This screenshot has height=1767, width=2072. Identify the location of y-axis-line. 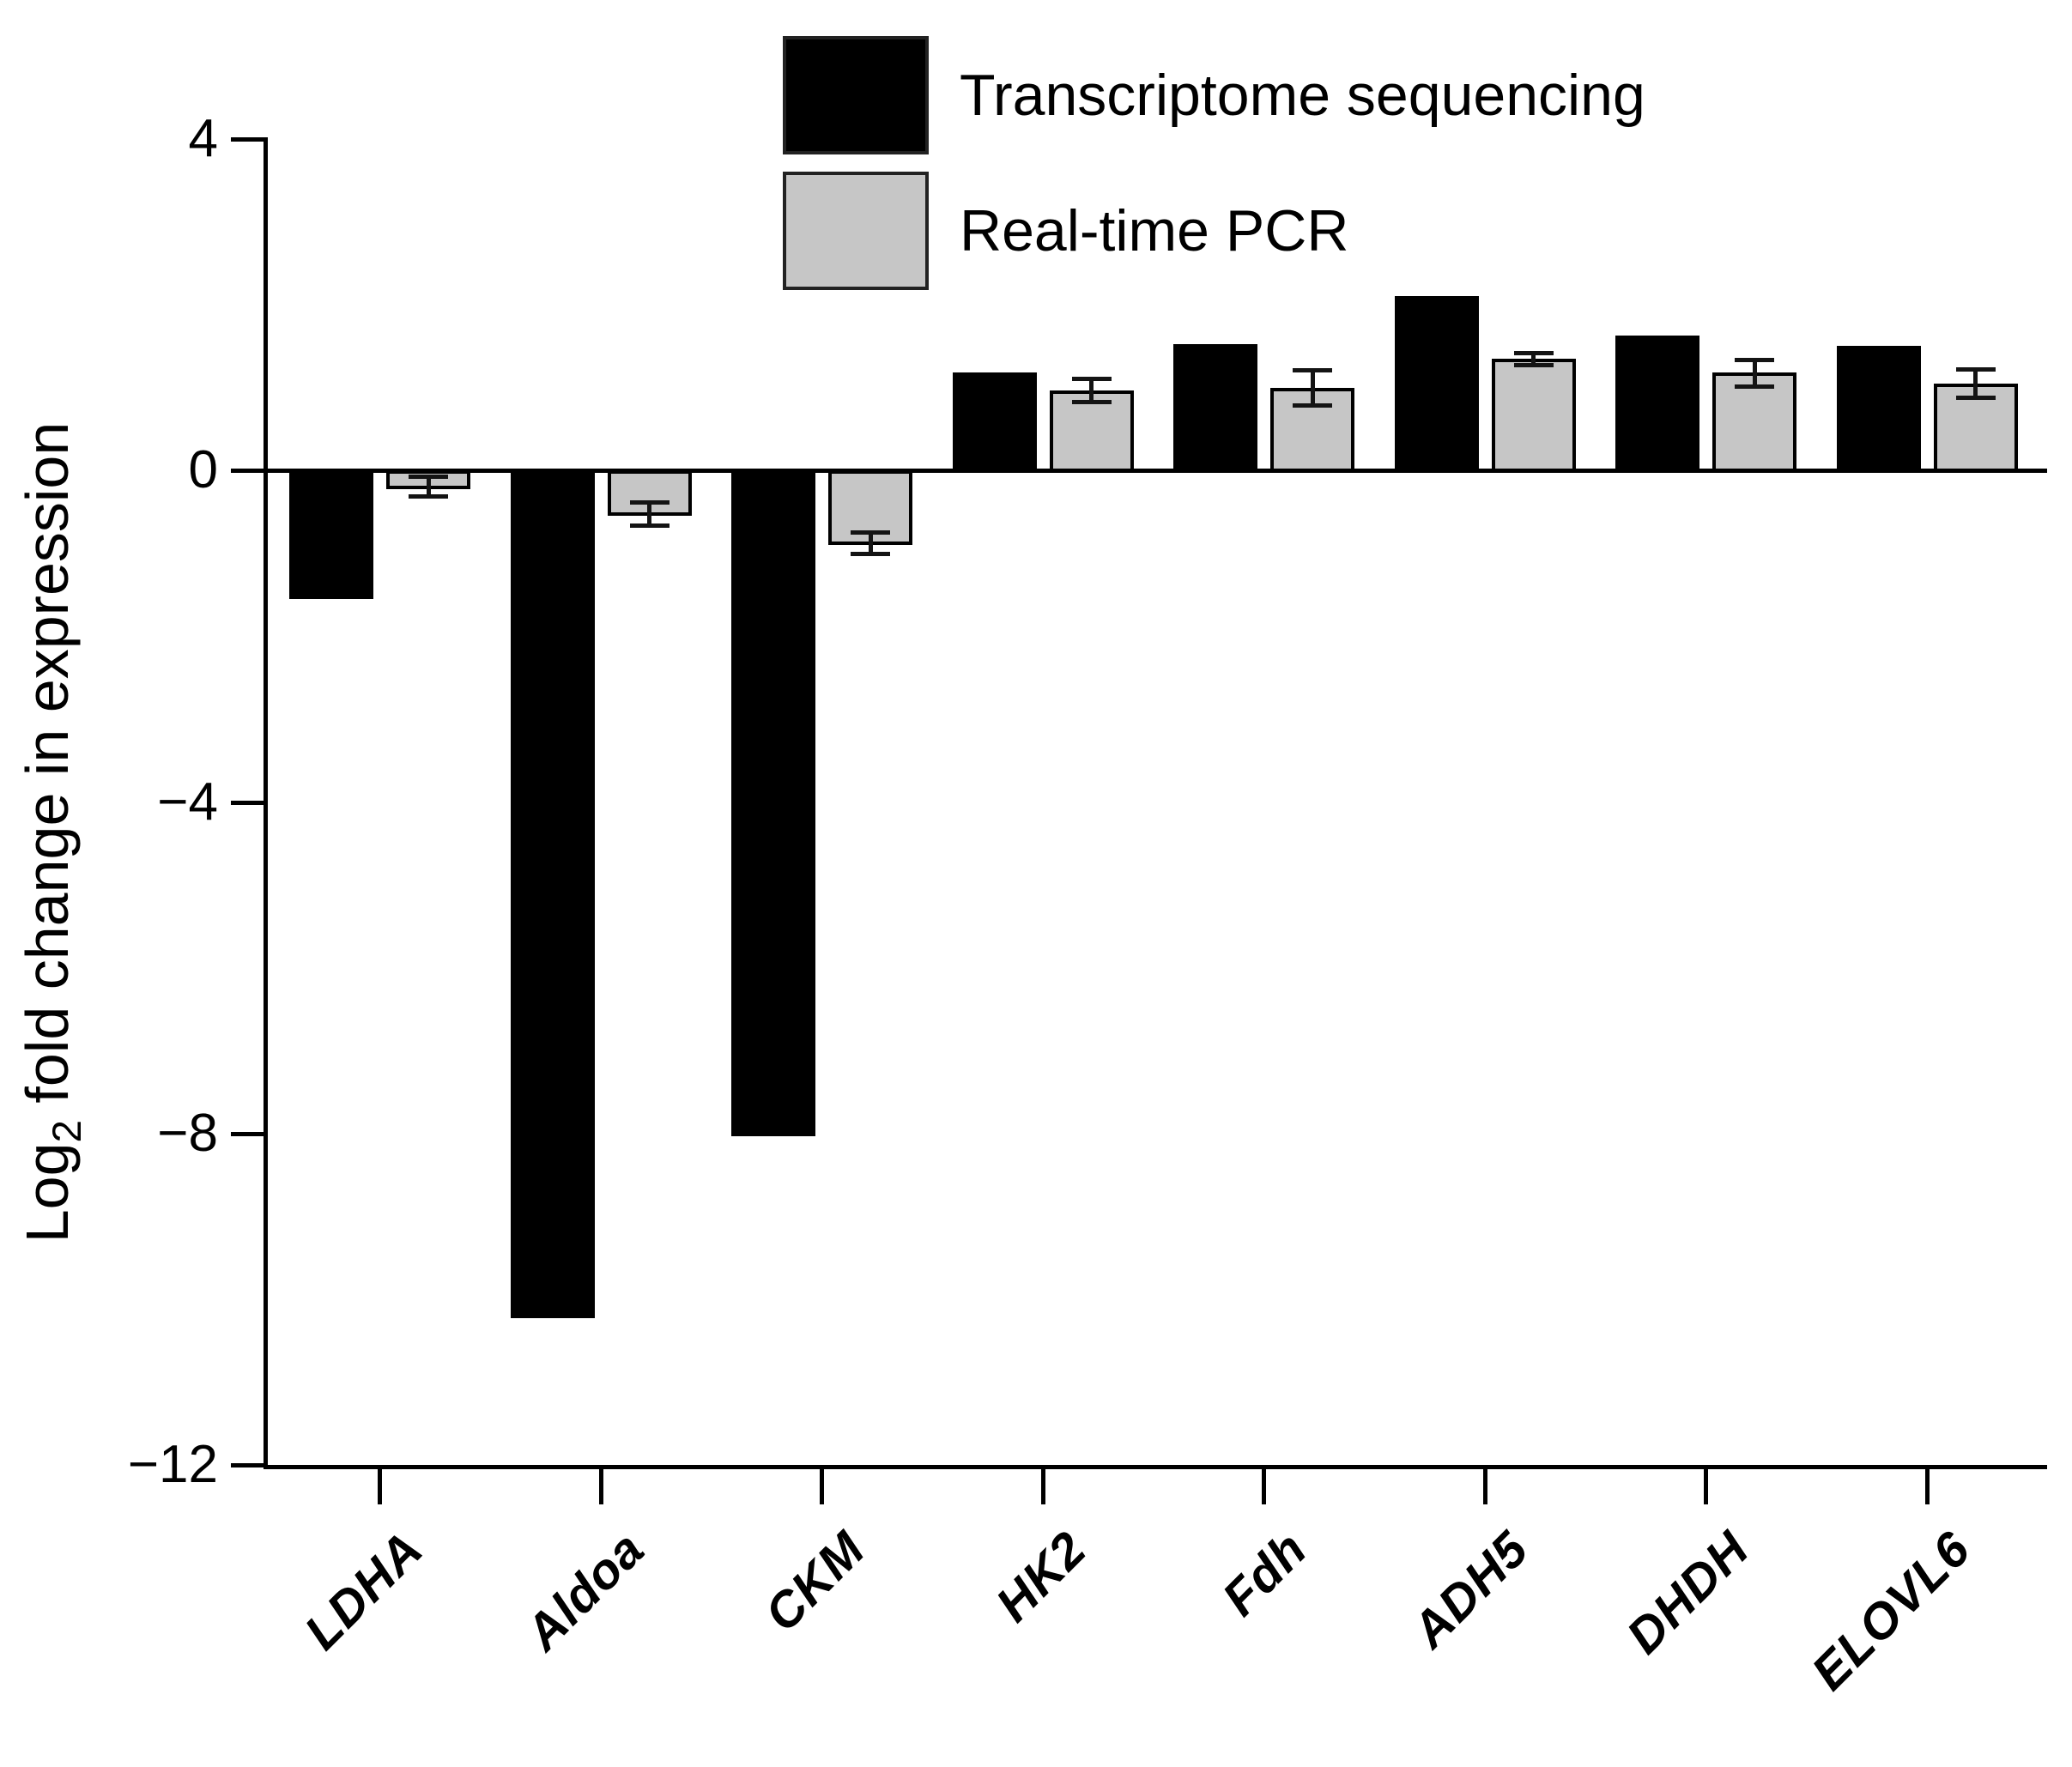
(266, 803).